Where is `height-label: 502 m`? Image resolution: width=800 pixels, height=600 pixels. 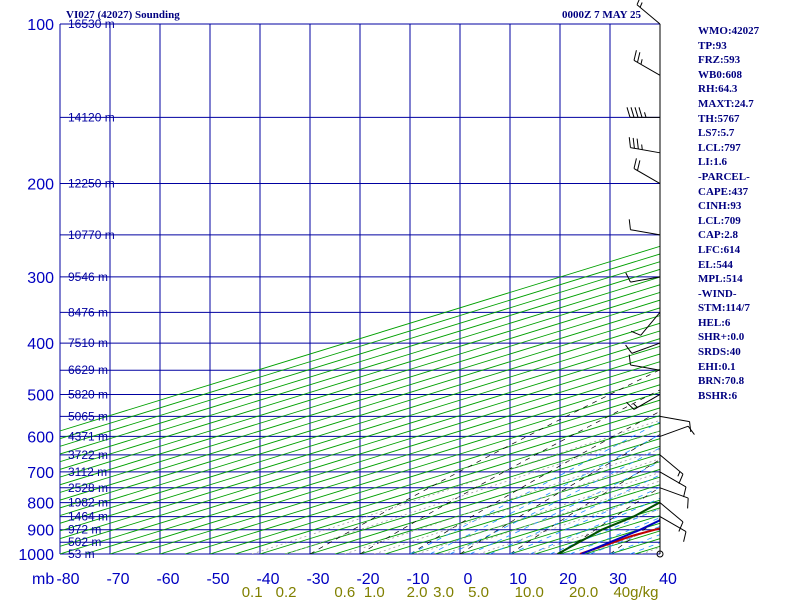 height-label: 502 m is located at coordinates (84, 542).